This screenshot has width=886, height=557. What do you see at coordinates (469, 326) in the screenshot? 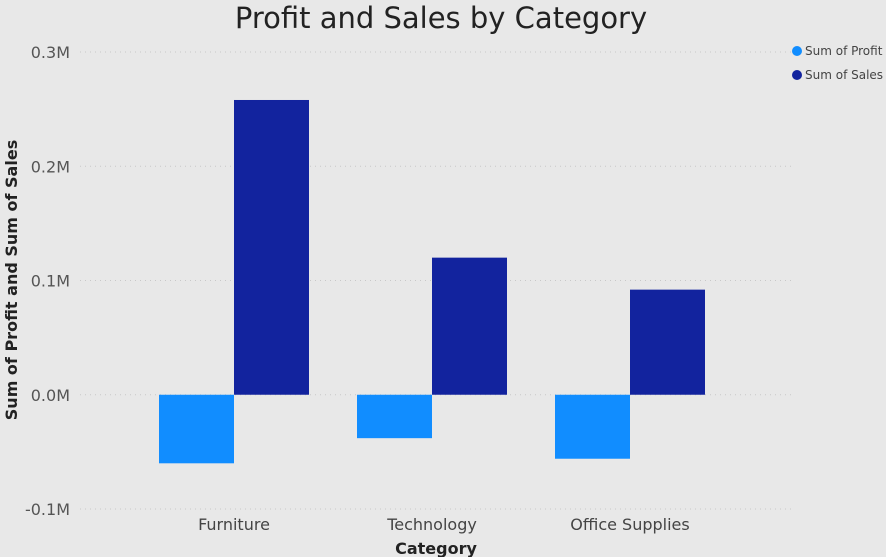
I see `bar-sum-of-sales-technology` at bounding box center [469, 326].